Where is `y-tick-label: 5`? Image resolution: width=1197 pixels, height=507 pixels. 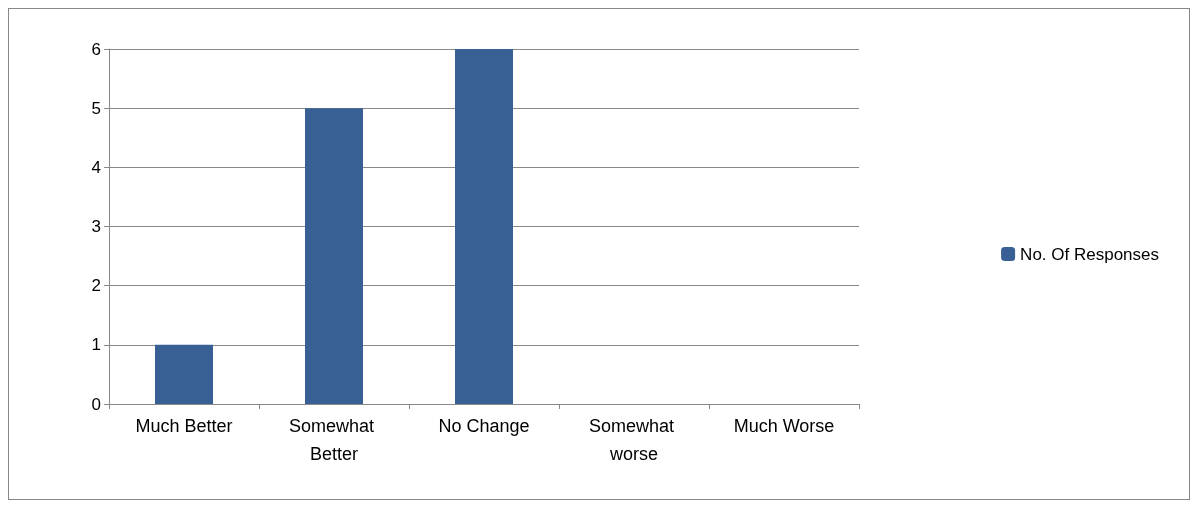
y-tick-label: 5 is located at coordinates (96, 108).